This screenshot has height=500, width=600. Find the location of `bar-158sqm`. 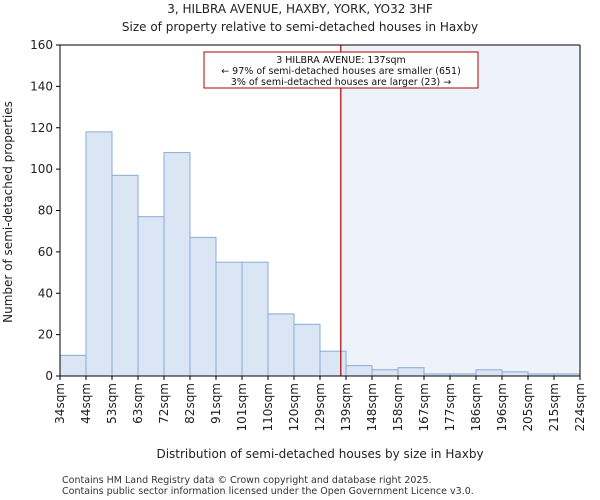

bar-158sqm is located at coordinates (411, 372).